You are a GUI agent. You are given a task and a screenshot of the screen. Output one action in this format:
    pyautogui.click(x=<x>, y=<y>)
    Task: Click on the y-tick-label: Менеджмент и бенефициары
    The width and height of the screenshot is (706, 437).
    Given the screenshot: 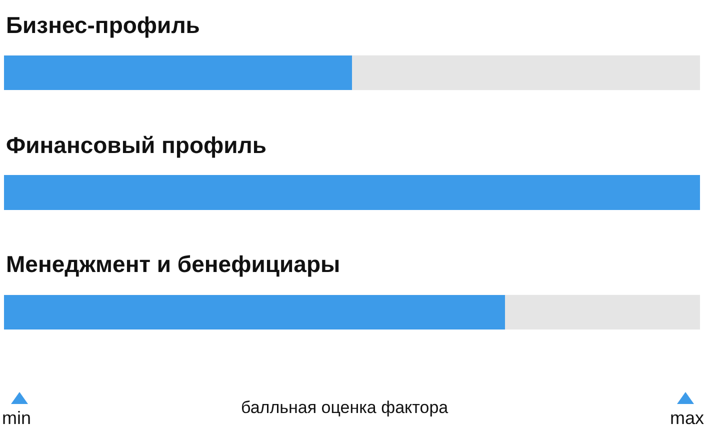 What is the action you would take?
    pyautogui.click(x=173, y=264)
    